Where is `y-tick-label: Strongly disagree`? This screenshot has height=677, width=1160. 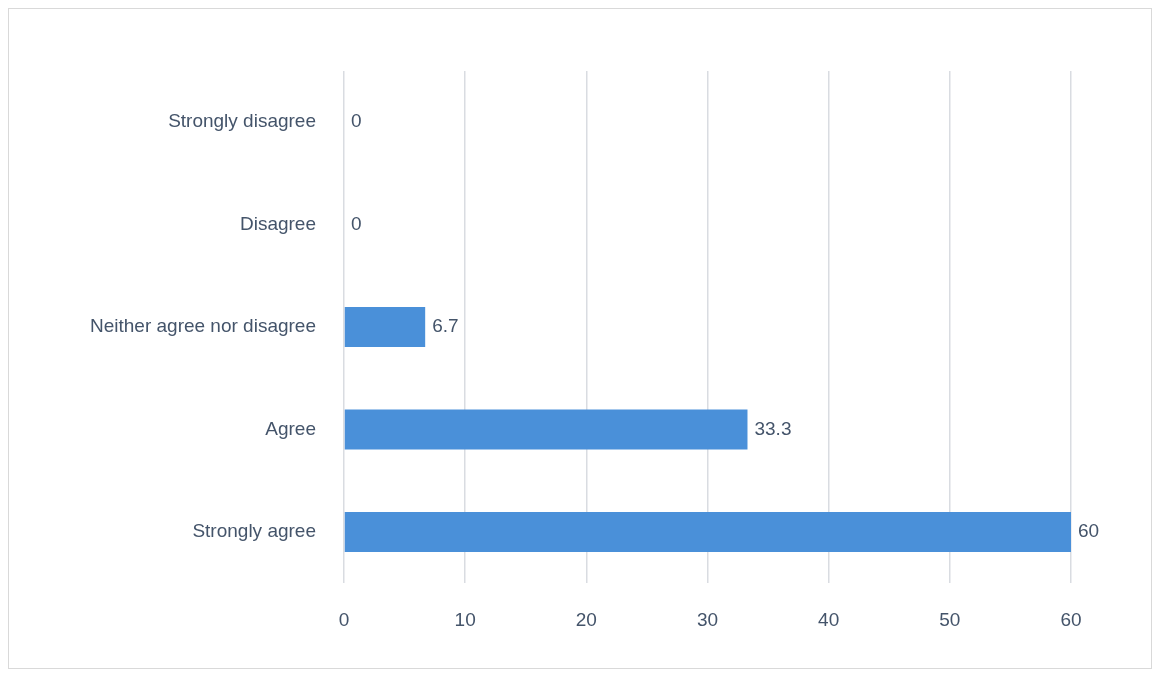
y-tick-label: Strongly disagree is located at coordinates (242, 121).